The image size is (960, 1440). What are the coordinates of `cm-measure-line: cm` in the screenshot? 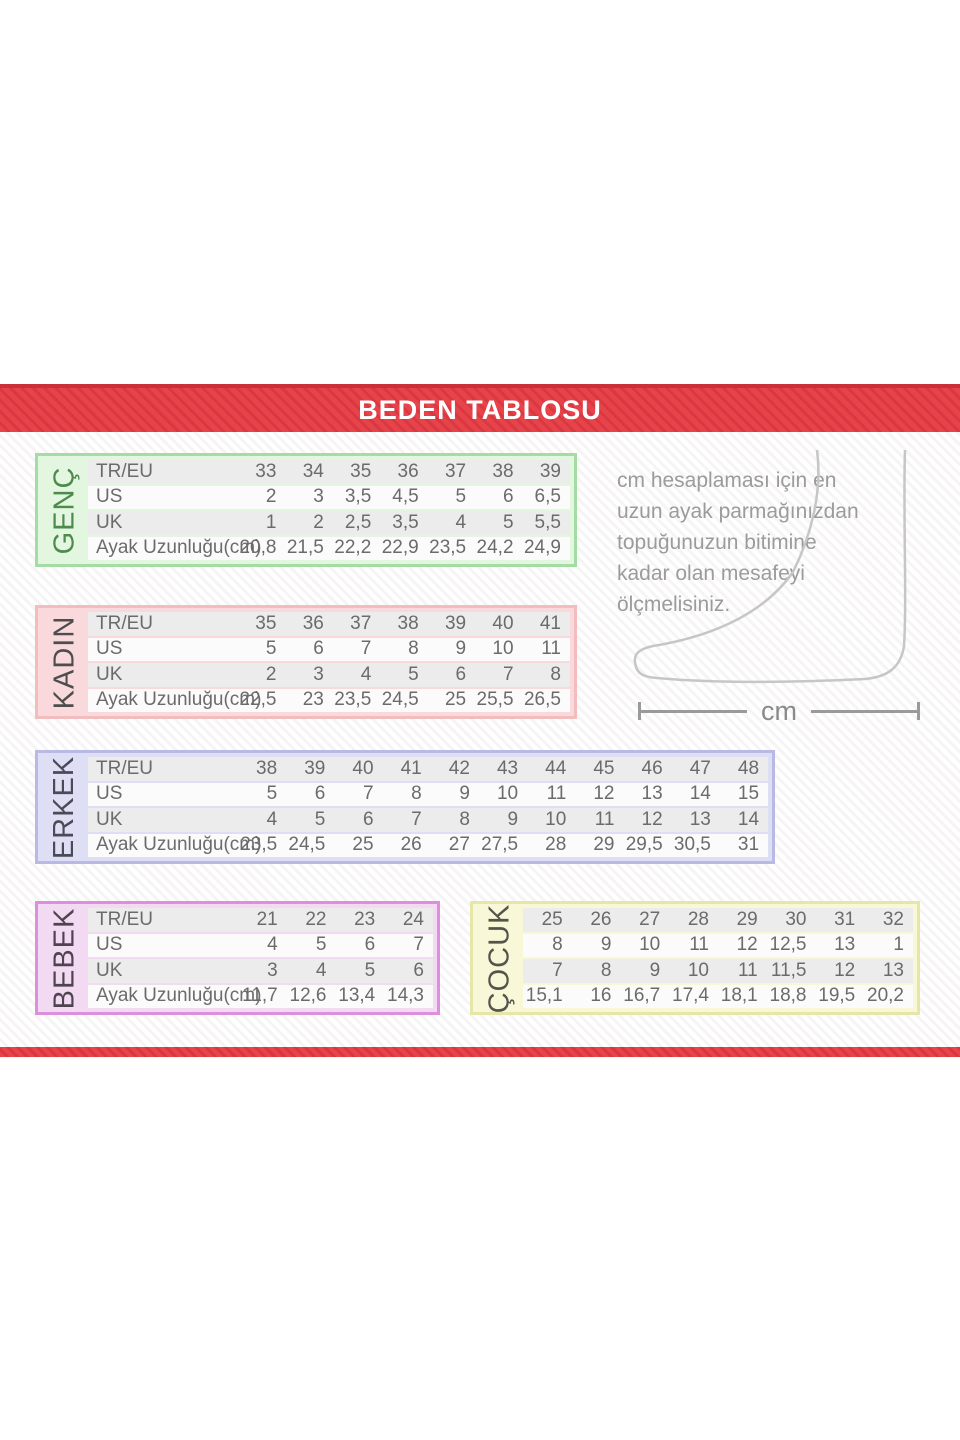 It's located at (779, 711).